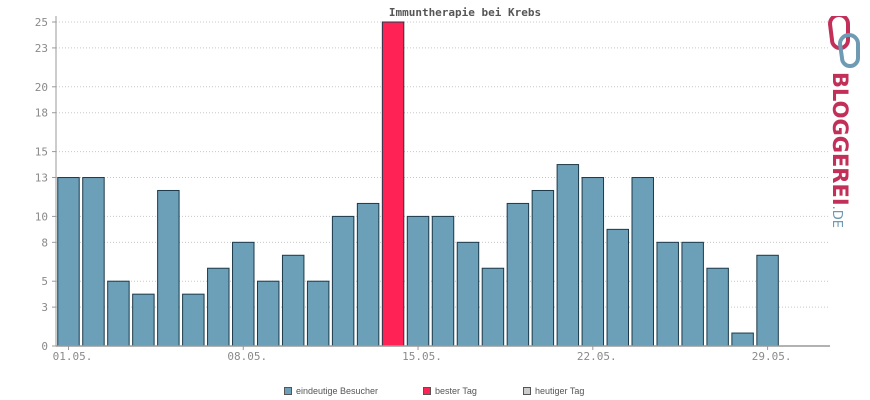  Describe the element at coordinates (41, 48) in the screenshot. I see `y-tick-label: 23` at that location.